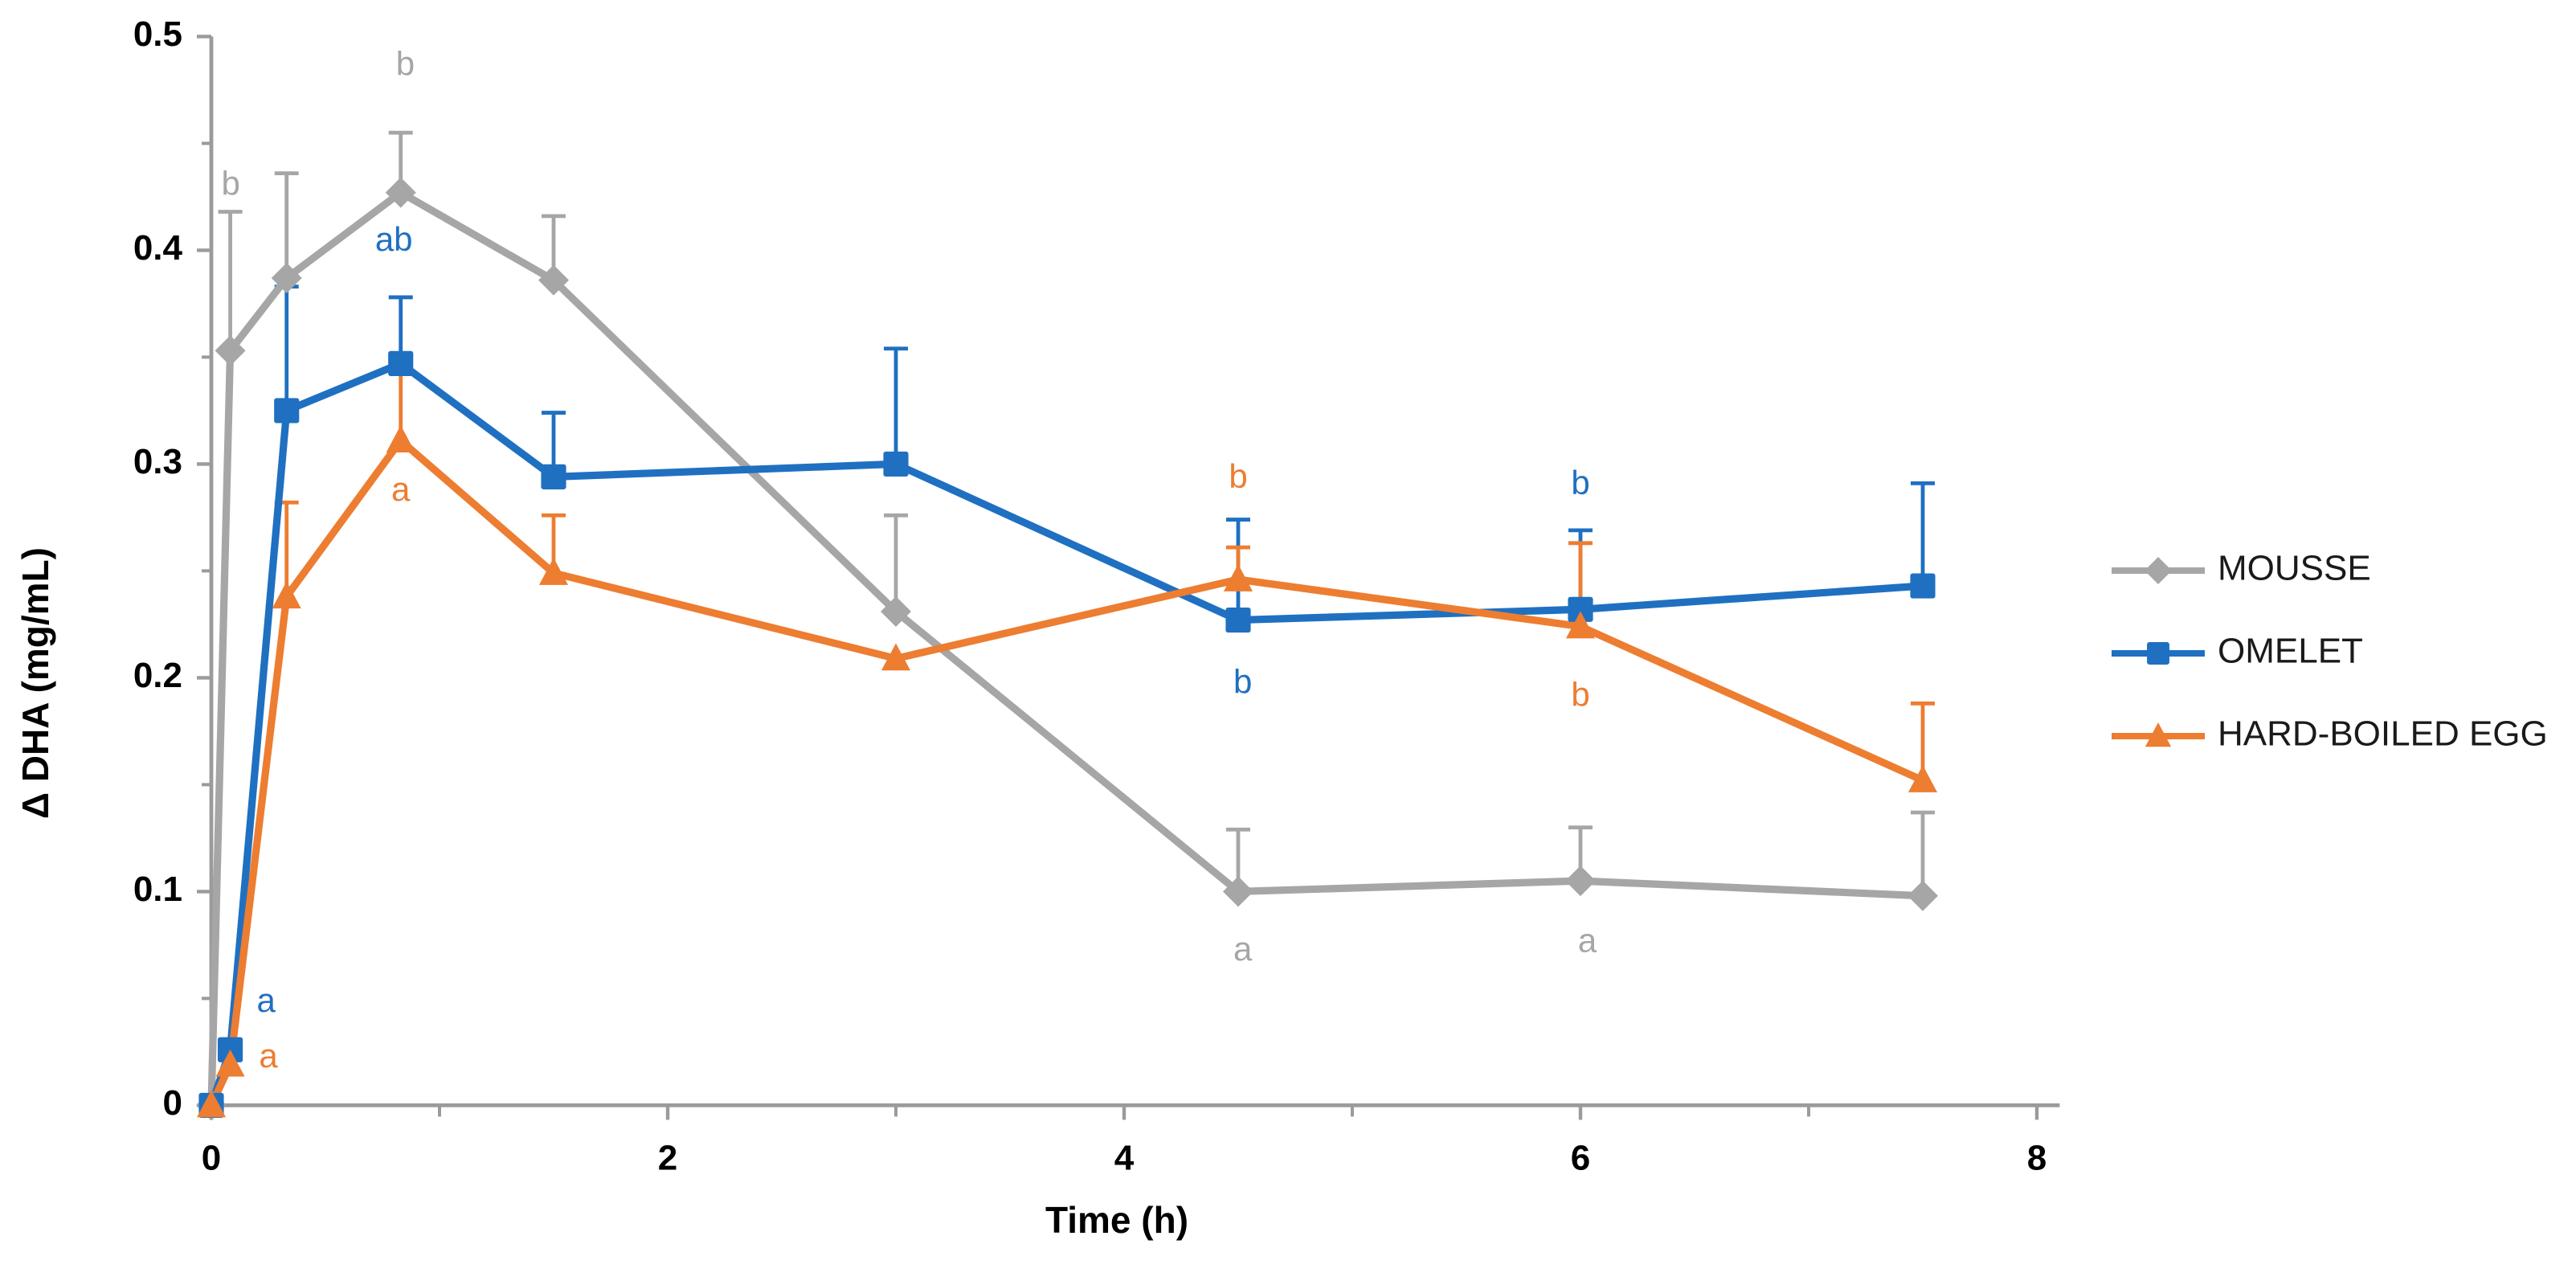 This screenshot has width=2576, height=1281. I want to click on y-tick-label: 0.1, so click(157, 889).